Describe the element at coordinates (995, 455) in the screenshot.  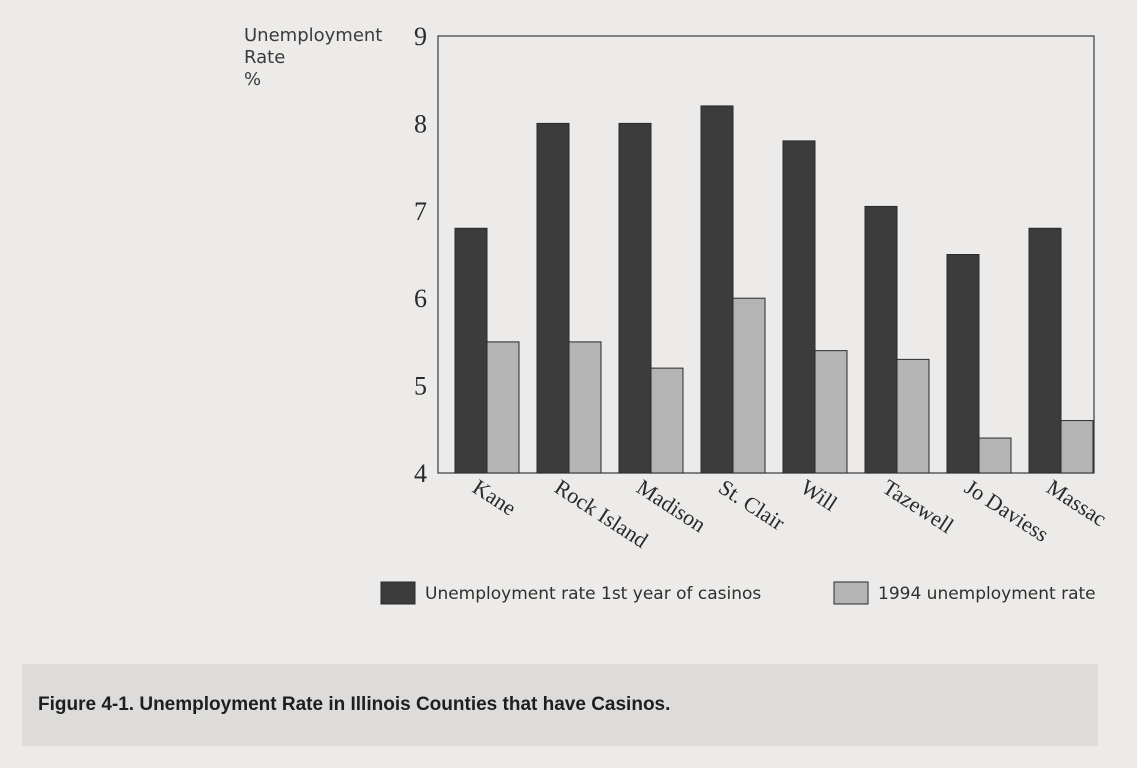
I see `bar-1994-jo-daviess` at that location.